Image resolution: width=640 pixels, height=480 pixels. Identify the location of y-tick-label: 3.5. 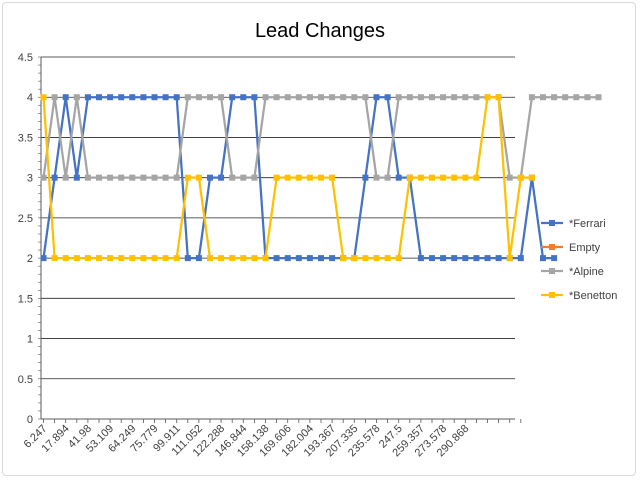
(25, 138).